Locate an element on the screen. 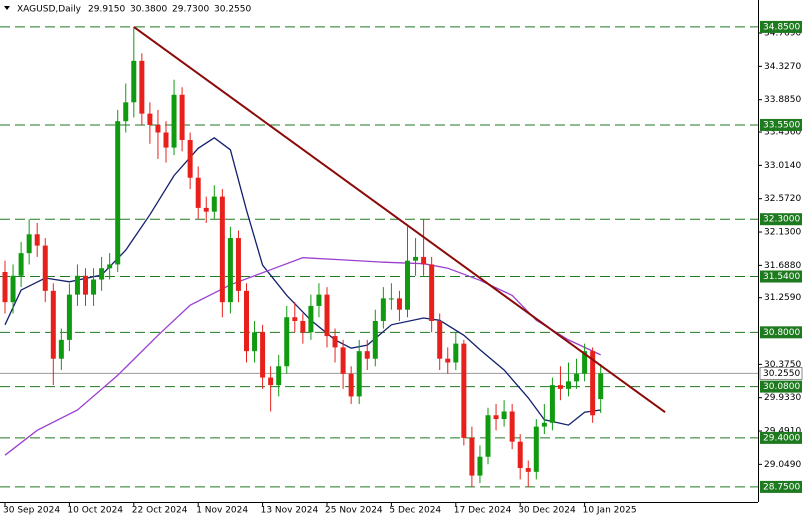 Image resolution: width=805 pixels, height=519 pixels. level-label: 31.5400 is located at coordinates (781, 277).